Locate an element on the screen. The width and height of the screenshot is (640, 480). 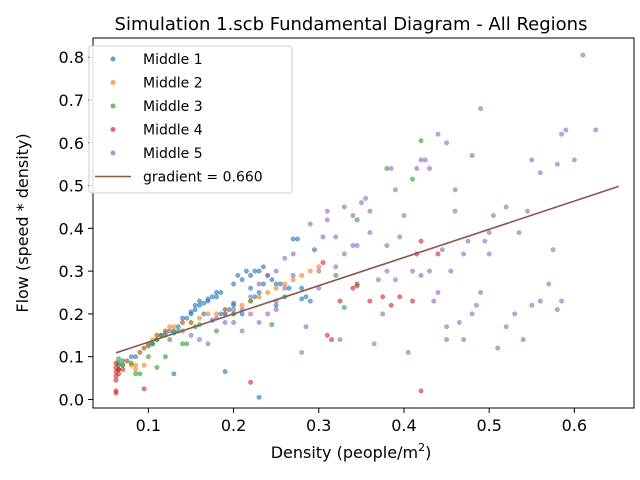
y-tick-label: 0.0 is located at coordinates (71, 399).